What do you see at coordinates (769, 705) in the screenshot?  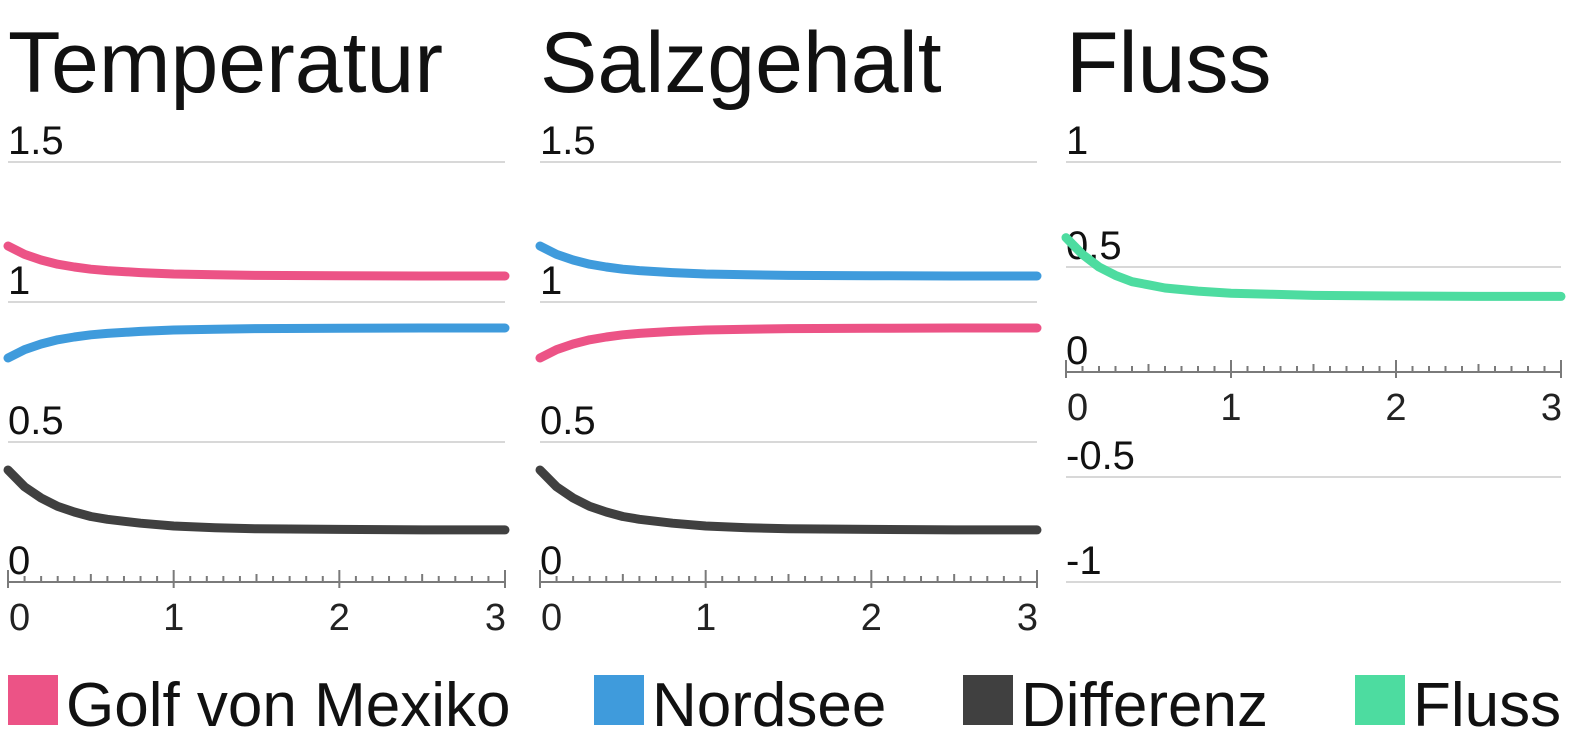 I see `legend-label-nordsee: Nordsee` at bounding box center [769, 705].